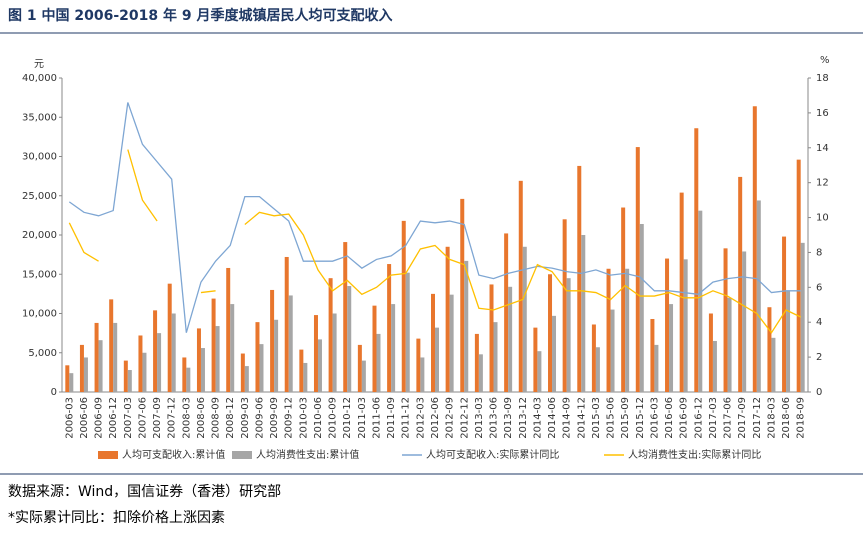 The width and height of the screenshot is (863, 538). What do you see at coordinates (771, 418) in the screenshot?
I see `x-tick-label: 2018-03` at bounding box center [771, 418].